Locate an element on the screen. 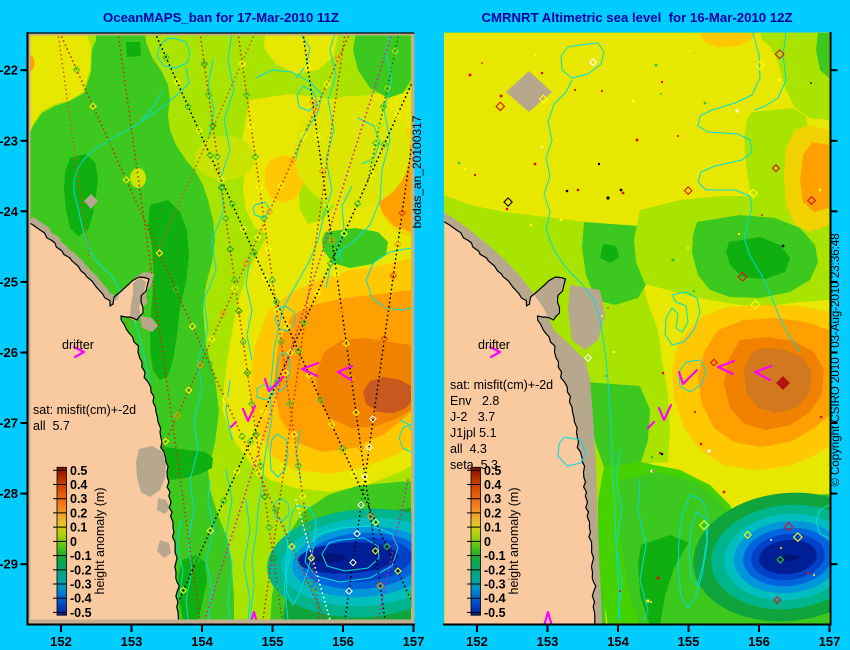 The image size is (850, 650). svg-text: -22 is located at coordinates (9, 70).